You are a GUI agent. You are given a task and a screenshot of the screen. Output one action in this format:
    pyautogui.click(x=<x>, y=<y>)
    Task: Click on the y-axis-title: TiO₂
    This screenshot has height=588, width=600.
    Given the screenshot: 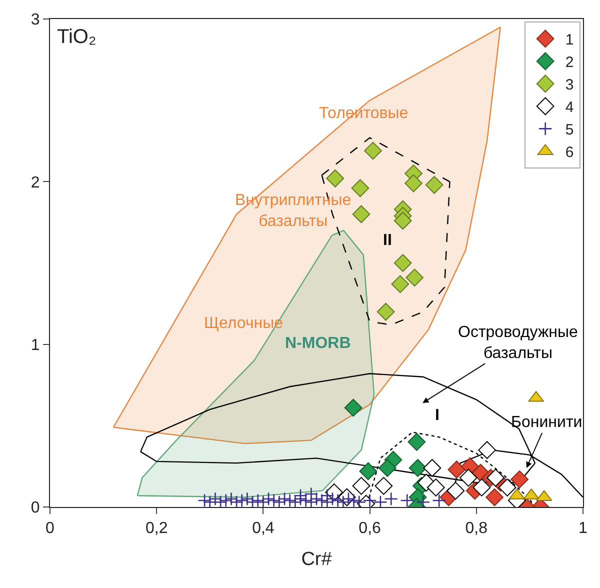 What is the action you would take?
    pyautogui.click(x=76, y=37)
    